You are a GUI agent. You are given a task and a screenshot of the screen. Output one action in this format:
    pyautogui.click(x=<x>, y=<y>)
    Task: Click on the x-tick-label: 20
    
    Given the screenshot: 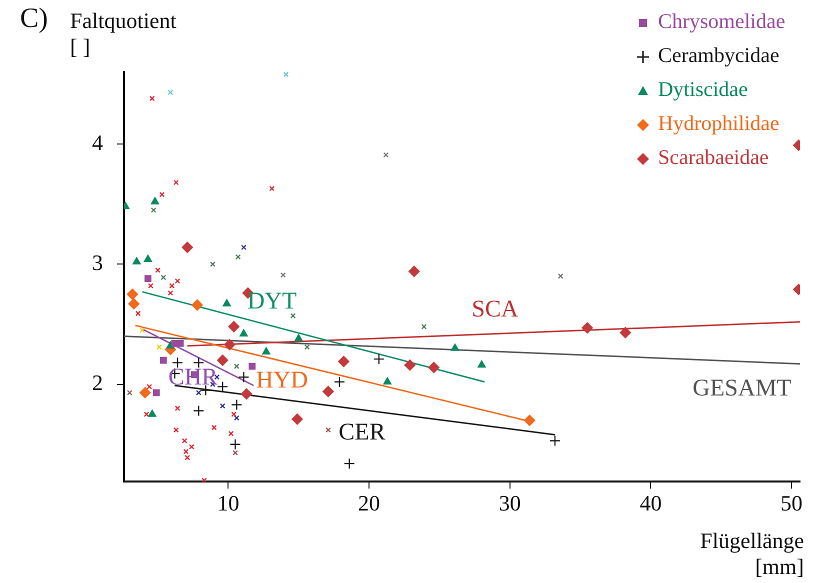 What is the action you would take?
    pyautogui.click(x=369, y=503)
    